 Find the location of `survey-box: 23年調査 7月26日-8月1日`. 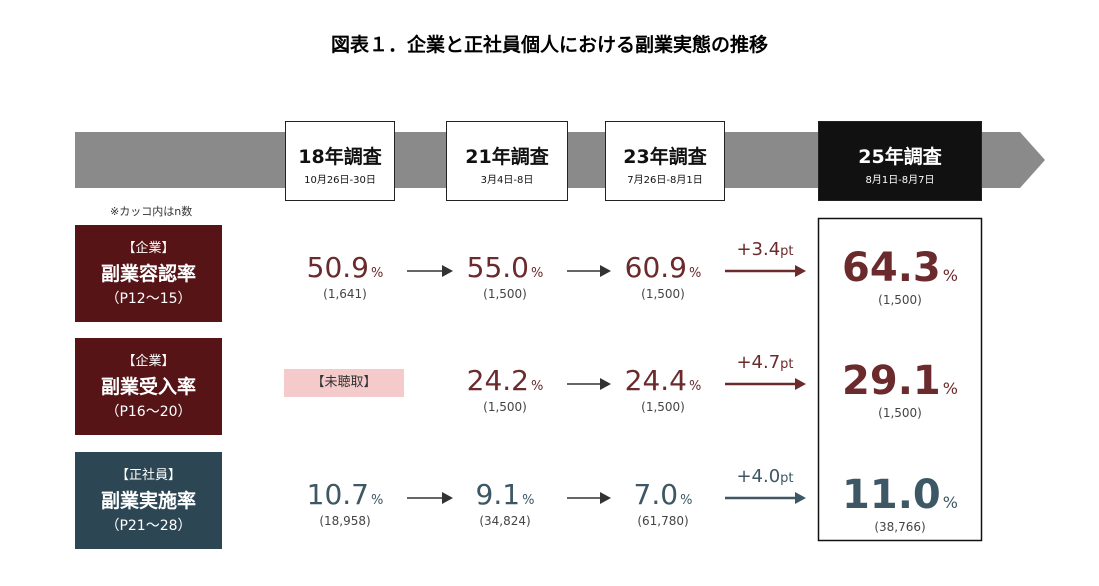

survey-box: 23年調査 7月26日-8月1日 is located at coordinates (665, 161).